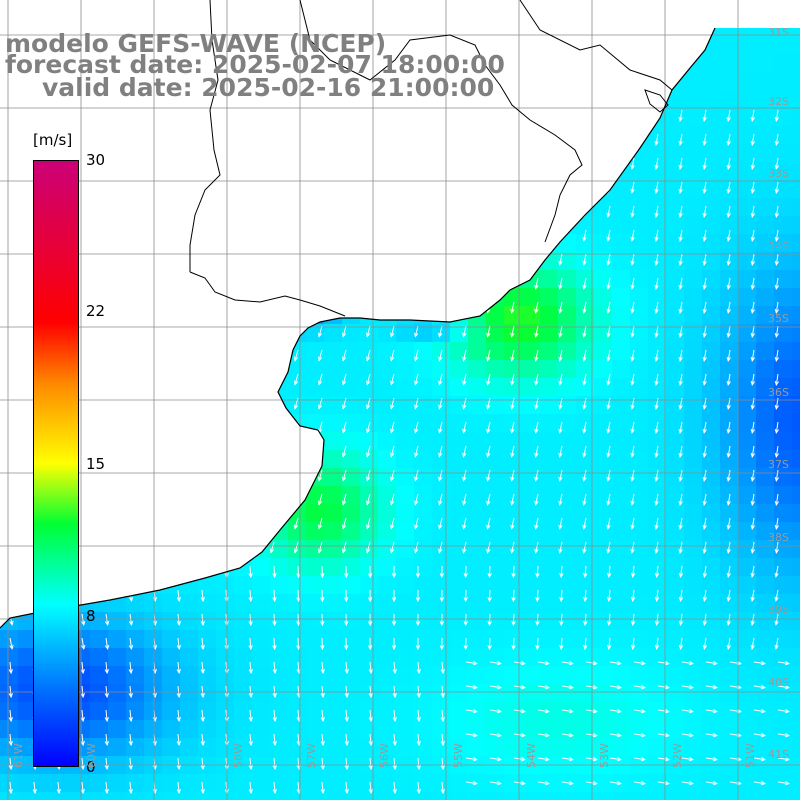 The image size is (800, 800). I want to click on border-line, so click(596, 45).